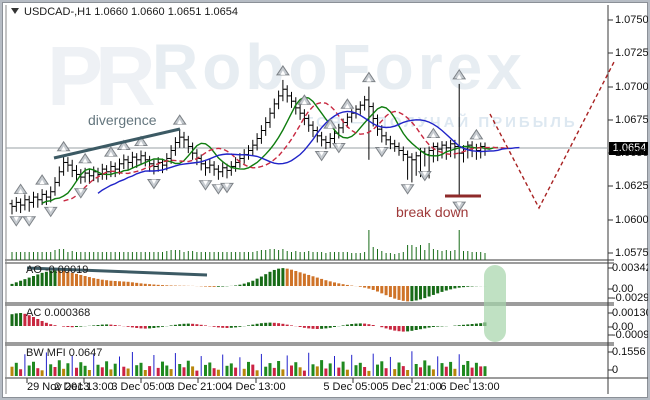 This screenshot has width=650, height=400. I want to click on divergence-annotation: divergence, so click(122, 120).